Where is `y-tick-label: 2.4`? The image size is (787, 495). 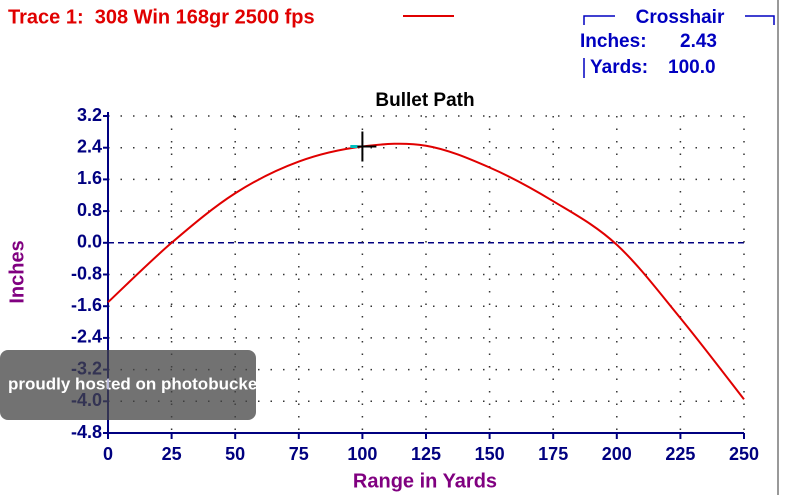 y-tick-label: 2.4 is located at coordinates (89, 146).